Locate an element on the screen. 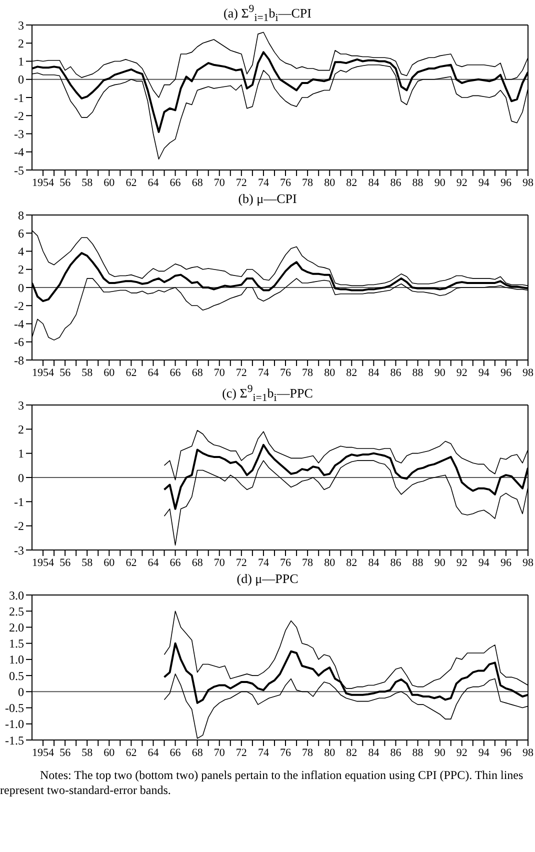 This screenshot has width=535, height=852. y-tick-label: 1.5 is located at coordinates (16, 643).